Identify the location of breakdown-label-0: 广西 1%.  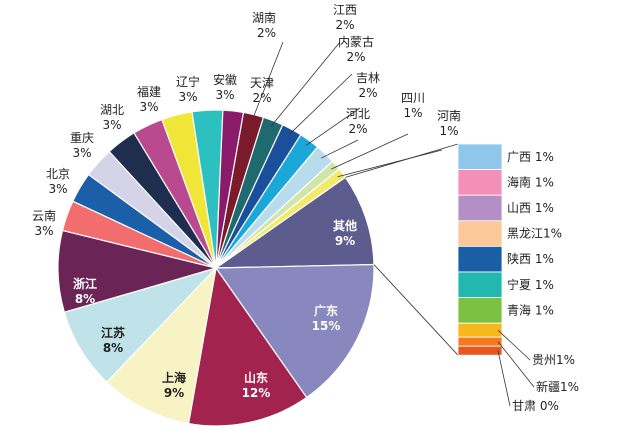
(530, 157).